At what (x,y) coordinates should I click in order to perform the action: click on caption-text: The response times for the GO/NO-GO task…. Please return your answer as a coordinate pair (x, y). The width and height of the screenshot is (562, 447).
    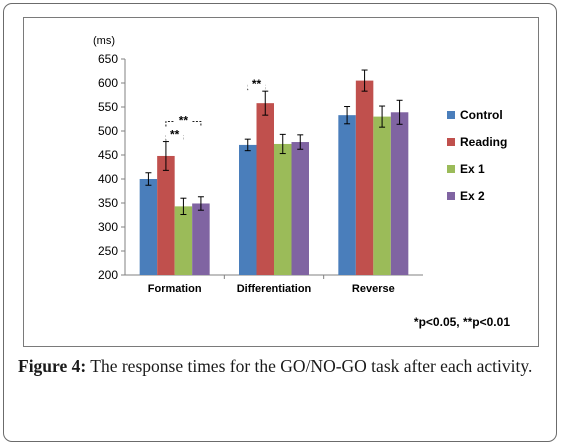
    Looking at the image, I should click on (309, 366).